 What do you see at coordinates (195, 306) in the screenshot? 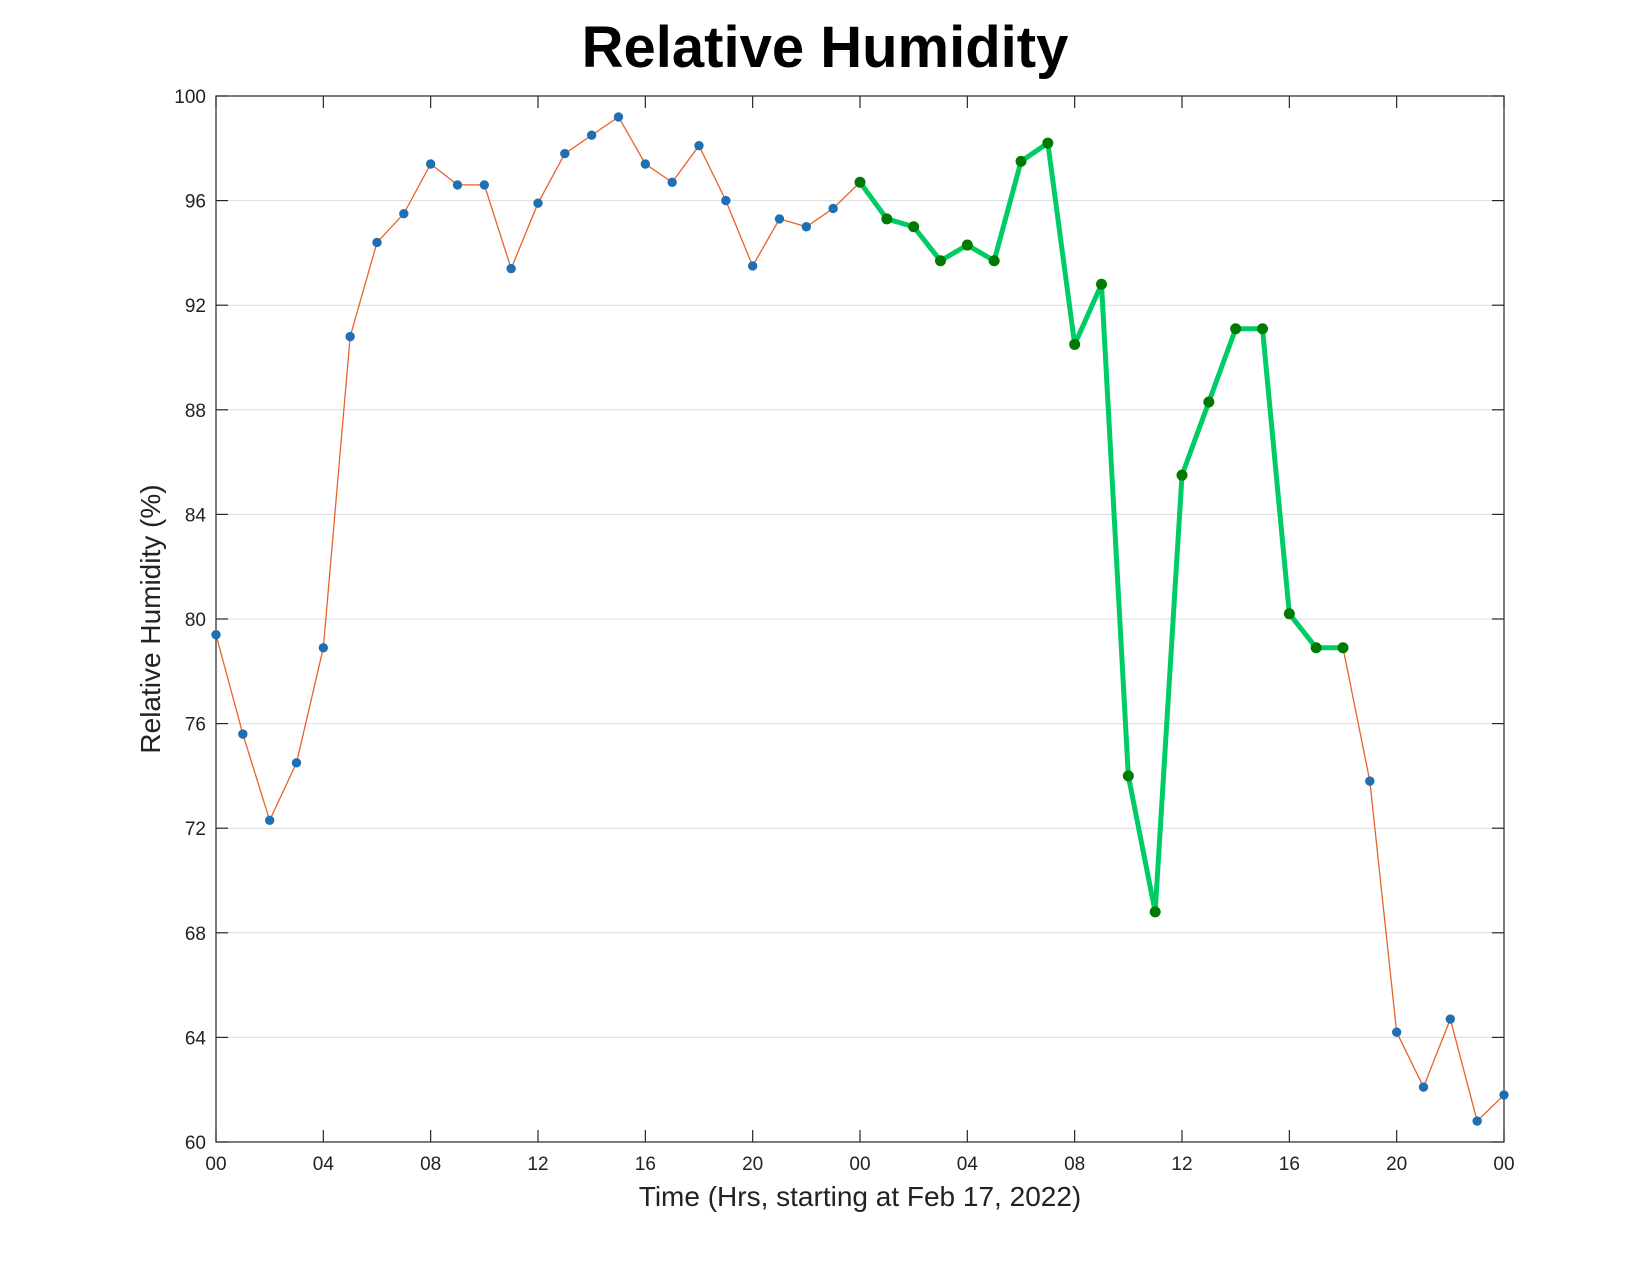
I see `y-tick-label: 92` at bounding box center [195, 306].